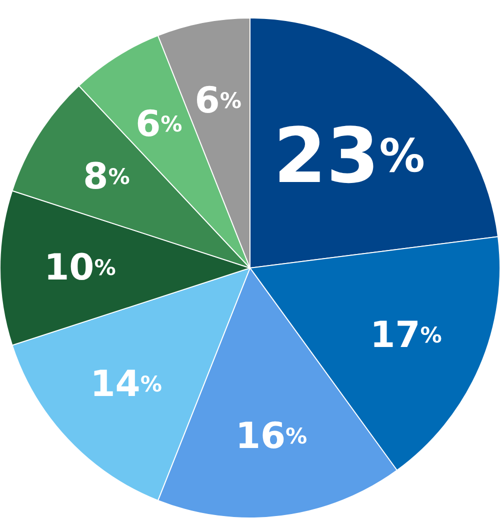 The image size is (500, 520). Describe the element at coordinates (406, 335) in the screenshot. I see `data-label: 17%` at that location.